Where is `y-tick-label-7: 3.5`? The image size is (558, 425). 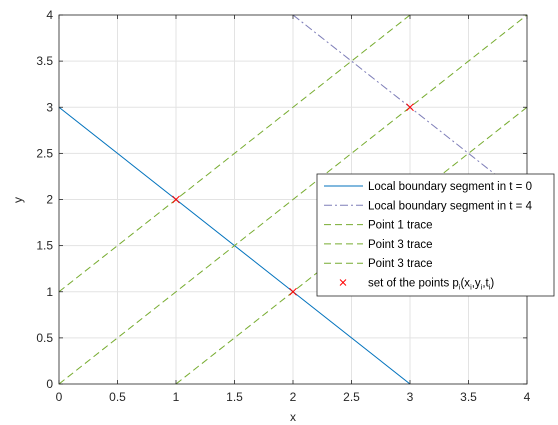 y-tick-label-7: 3.5 is located at coordinates (44, 61).